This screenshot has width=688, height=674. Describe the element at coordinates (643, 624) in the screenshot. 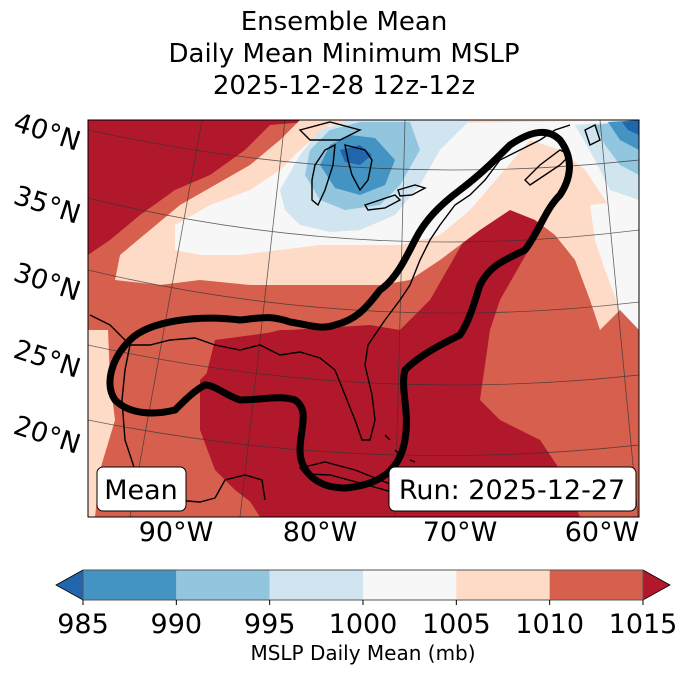

I see `colorbar-tick-label: 1015` at that location.